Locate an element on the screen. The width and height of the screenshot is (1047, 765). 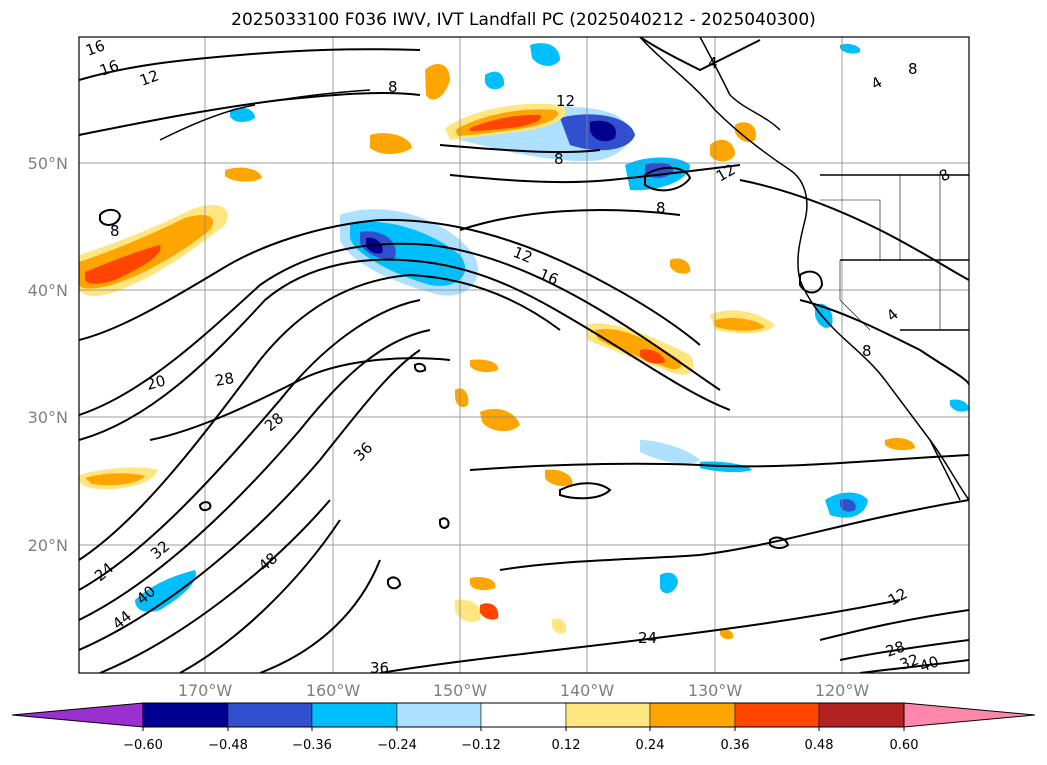
colorbar-tick-label: 0.24 is located at coordinates (650, 745).